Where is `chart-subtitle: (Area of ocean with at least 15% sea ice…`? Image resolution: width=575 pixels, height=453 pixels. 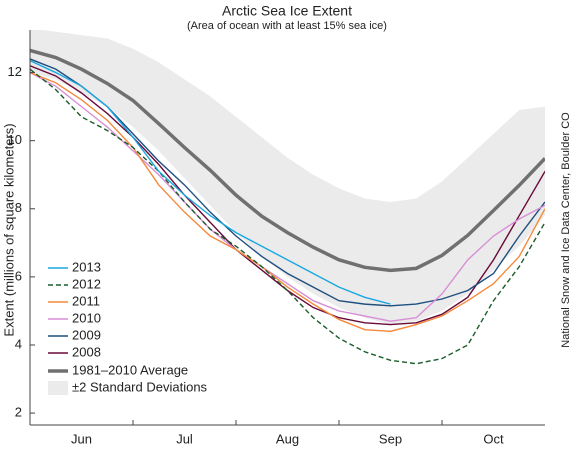 chart-subtitle: (Area of ocean with at least 15% sea ice… is located at coordinates (287, 26).